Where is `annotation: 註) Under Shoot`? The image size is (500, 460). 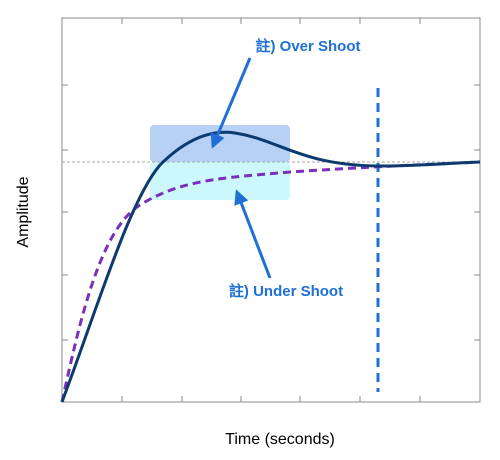
annotation: 註) Under Shoot is located at coordinates (286, 291).